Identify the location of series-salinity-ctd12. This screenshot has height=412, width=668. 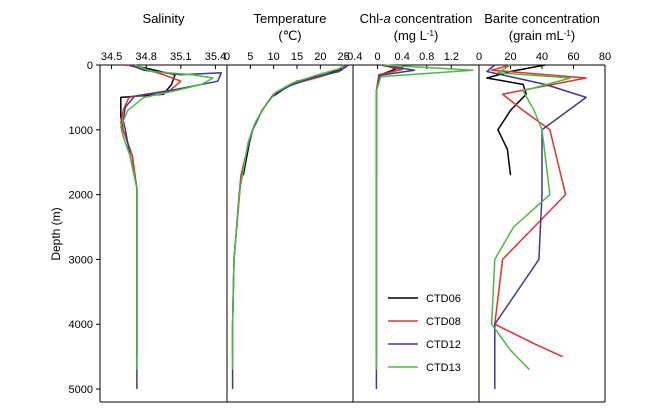
(172, 226).